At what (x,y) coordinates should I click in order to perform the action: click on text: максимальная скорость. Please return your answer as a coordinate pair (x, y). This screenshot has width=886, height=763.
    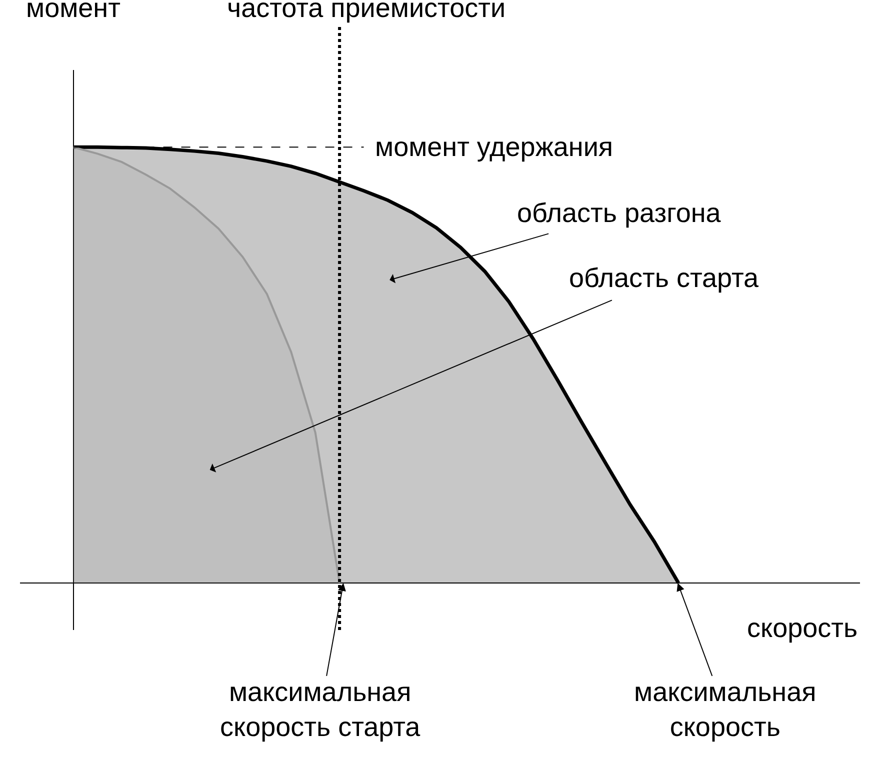
    Looking at the image, I should click on (725, 709).